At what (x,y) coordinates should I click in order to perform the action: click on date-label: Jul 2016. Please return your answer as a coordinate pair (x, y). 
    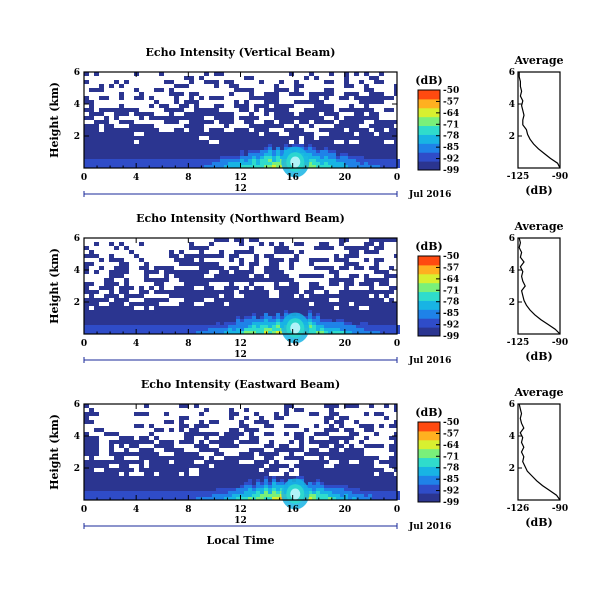
    Looking at the image, I should click on (429, 361).